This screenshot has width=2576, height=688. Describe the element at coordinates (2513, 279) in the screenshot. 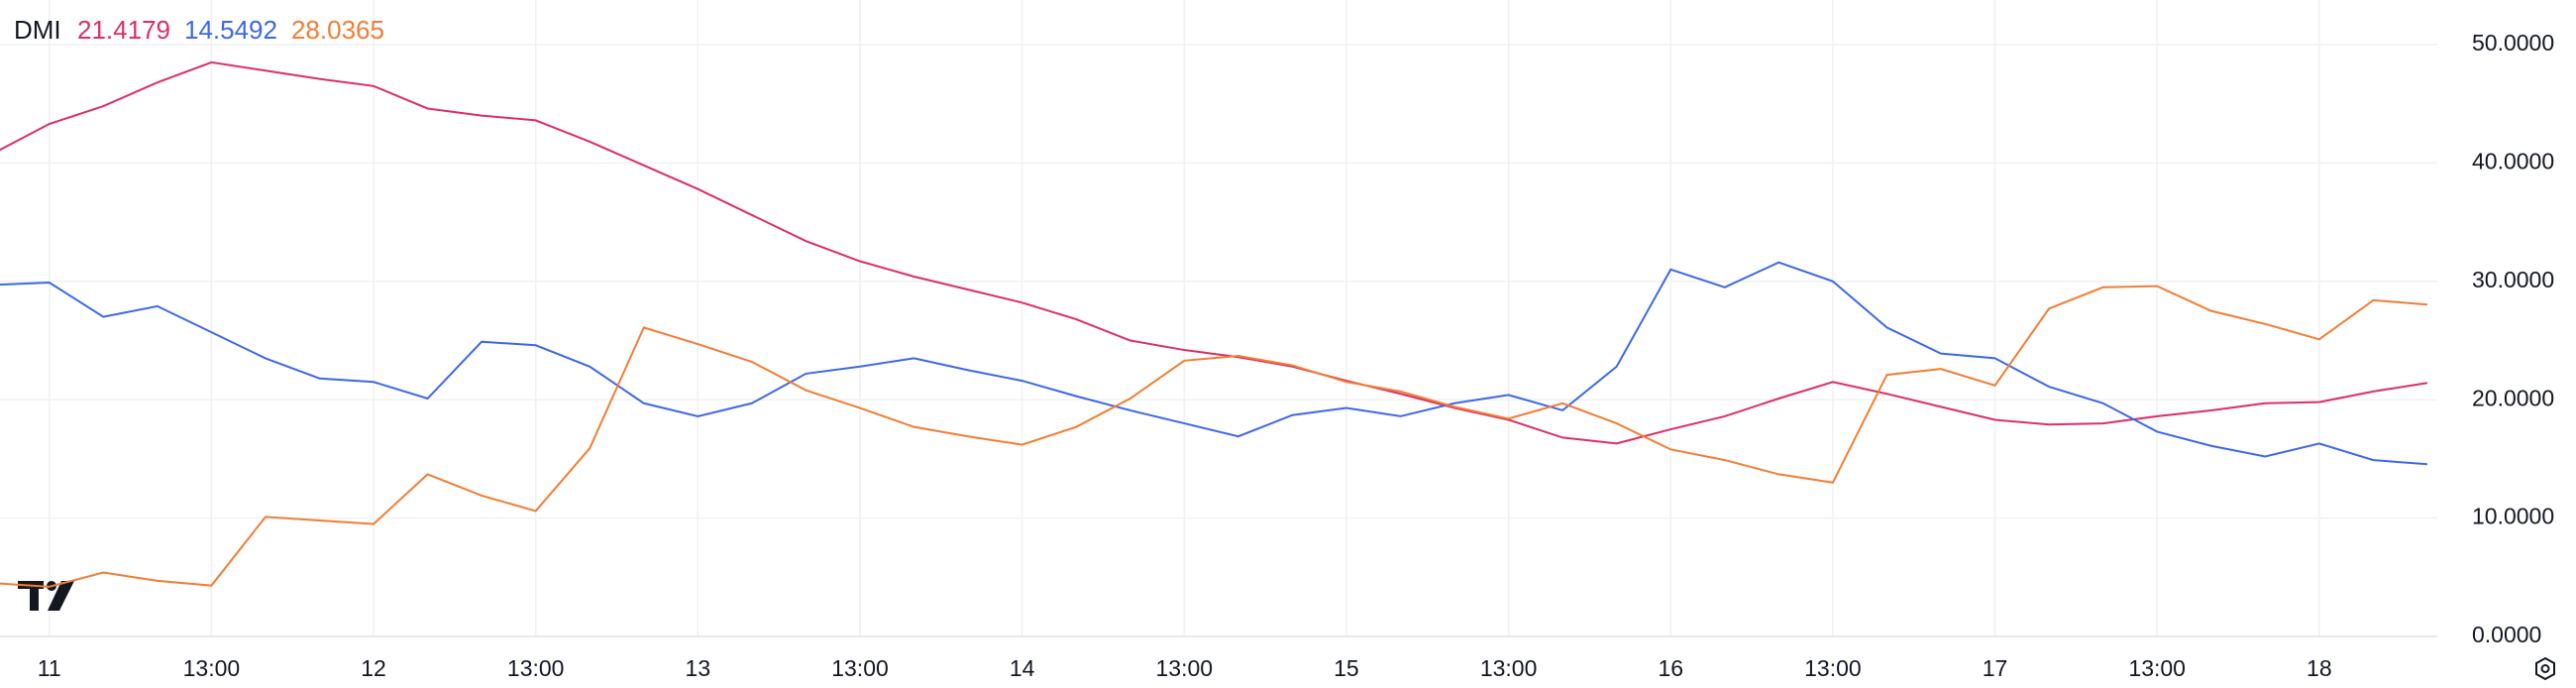

I see `y-tick-label: 30.0000` at that location.